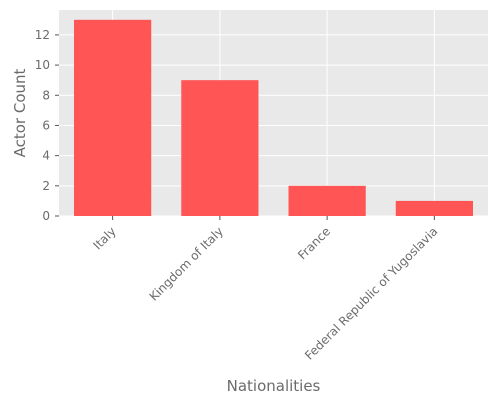  I want to click on y-tick-label: 6, so click(46, 125).